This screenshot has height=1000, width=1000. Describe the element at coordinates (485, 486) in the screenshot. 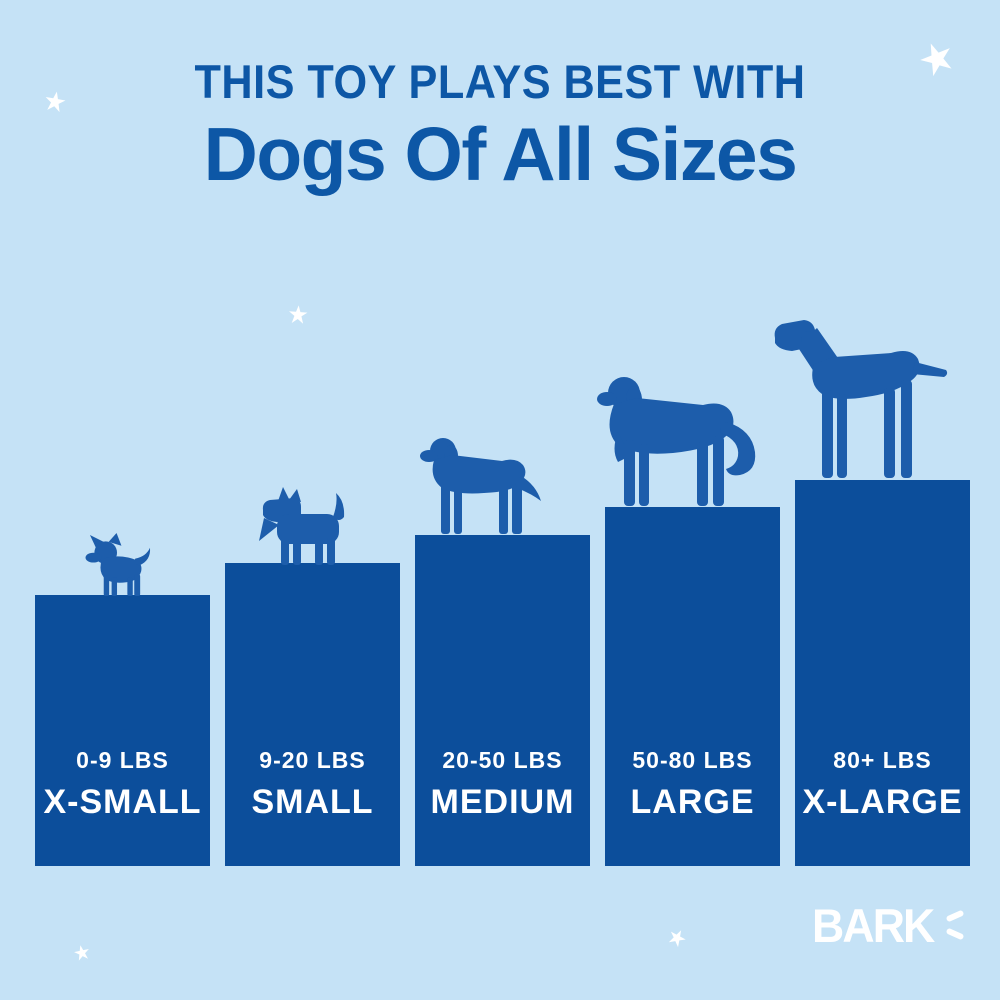

I see `labrador-icon` at that location.